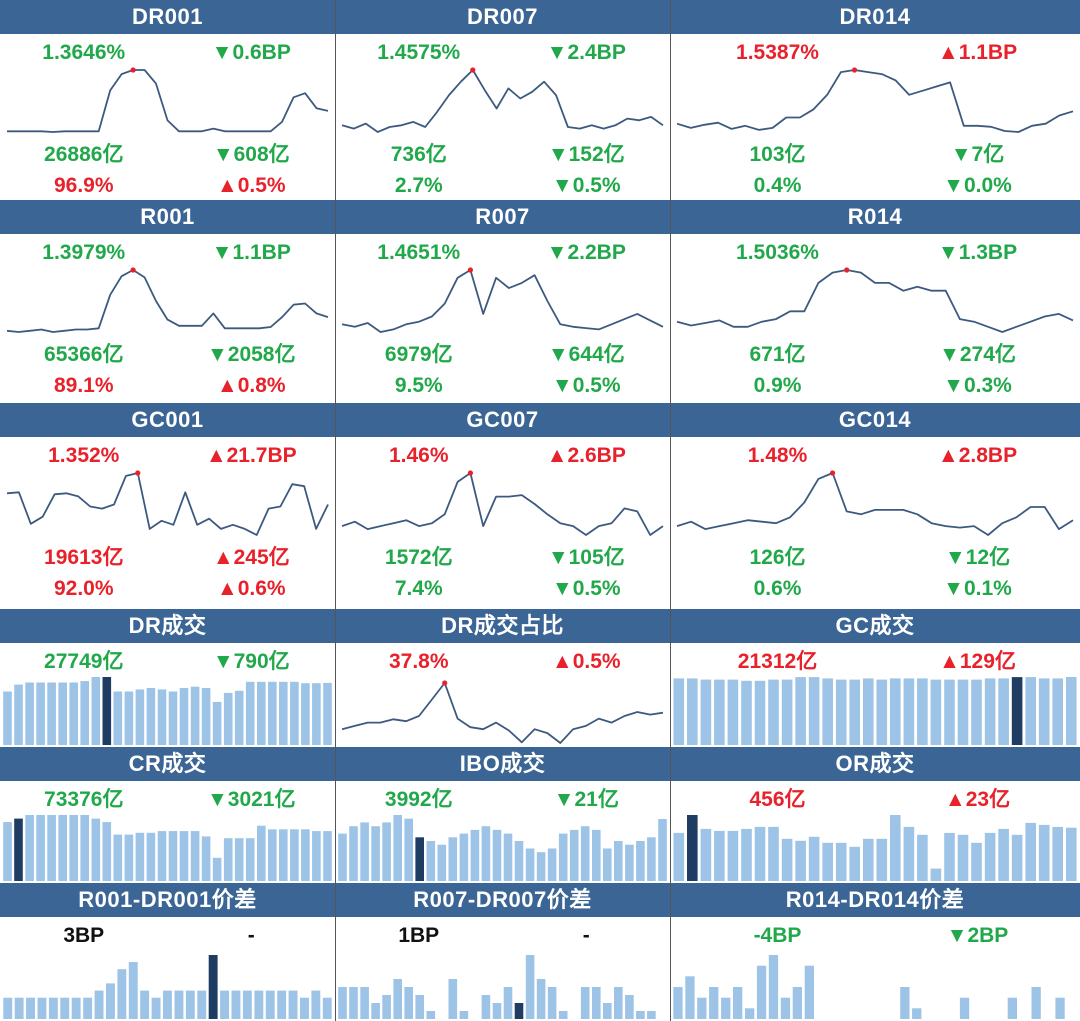 The image size is (1080, 1021). Describe the element at coordinates (251, 799) in the screenshot. I see `change: ▼3021亿` at that location.